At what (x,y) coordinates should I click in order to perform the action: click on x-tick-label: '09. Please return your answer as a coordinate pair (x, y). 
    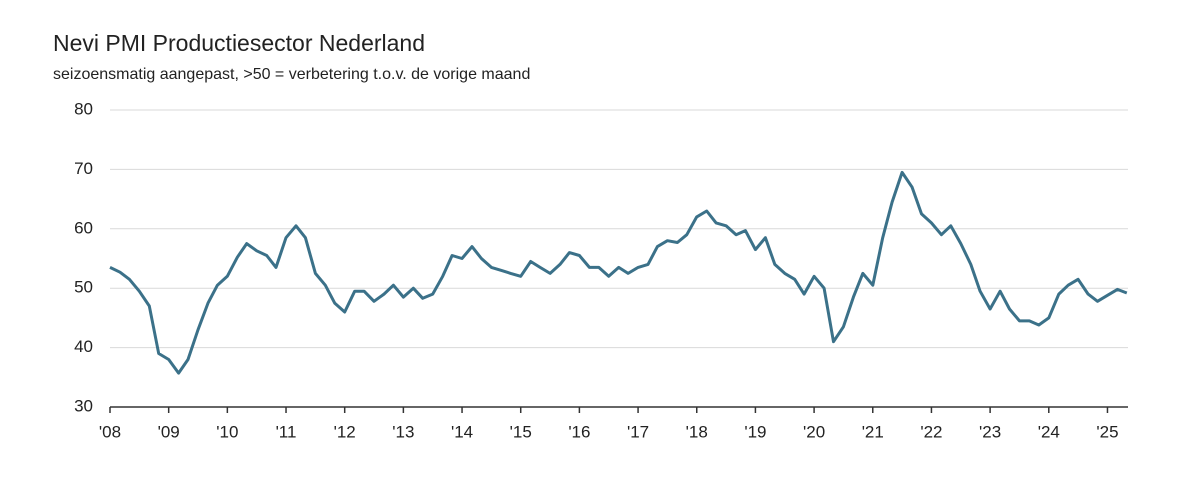
    Looking at the image, I should click on (169, 431).